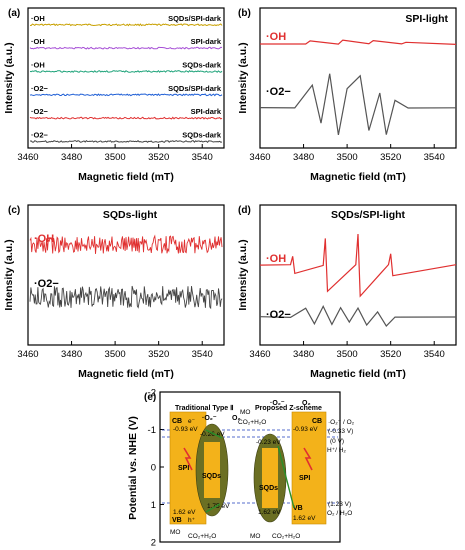 This screenshot has width=465, height=550. Describe the element at coordinates (209, 418) in the screenshot. I see `o2rad-label-type2: ·O₂⁻` at that location.